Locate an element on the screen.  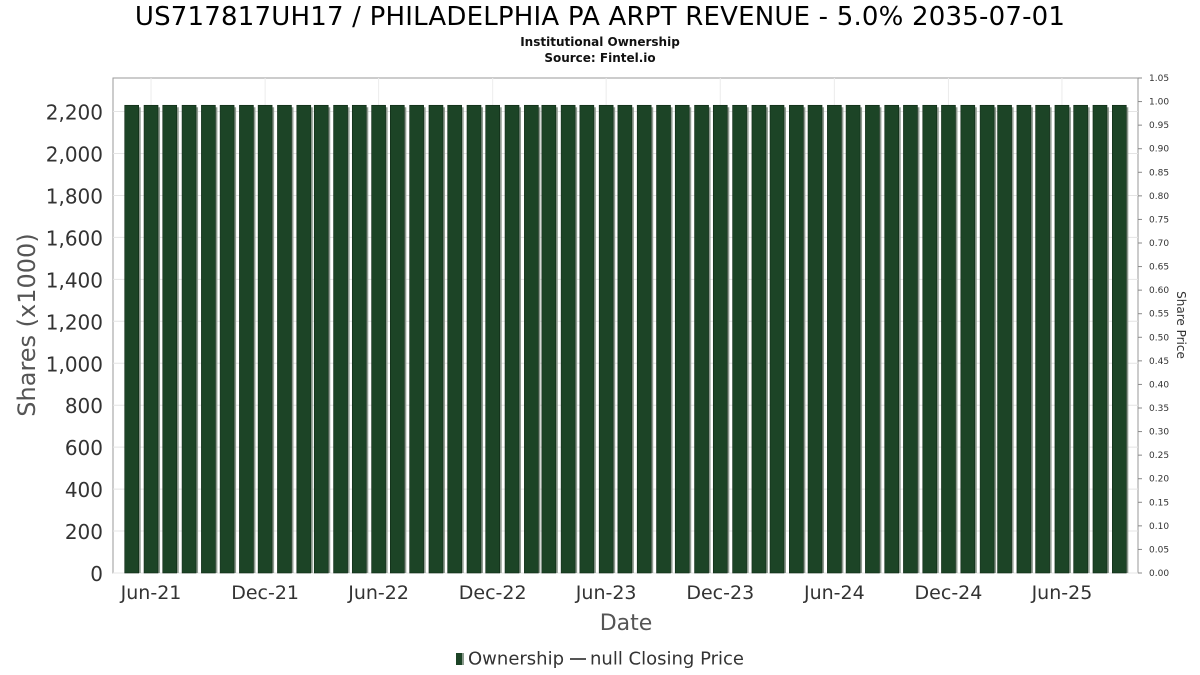
y-tick-label: 800 is located at coordinates (84, 406).